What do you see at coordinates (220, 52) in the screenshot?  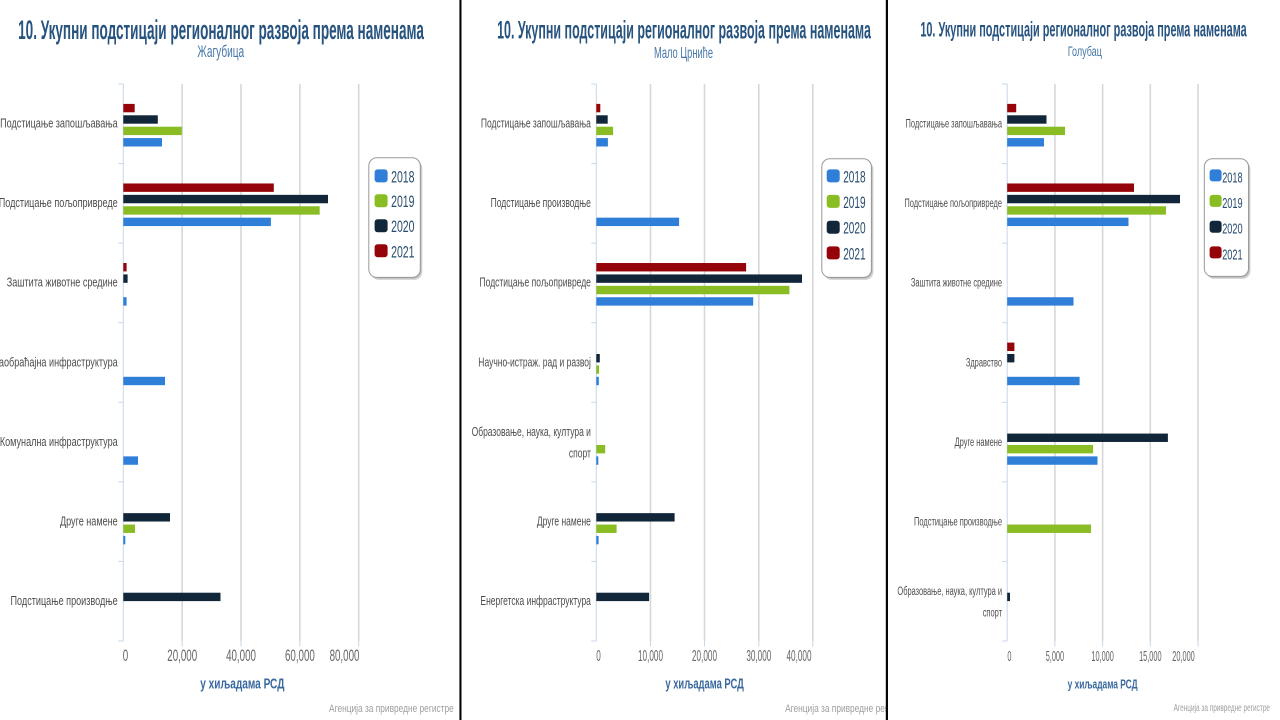 I see `svg-text: Жагубица` at bounding box center [220, 52].